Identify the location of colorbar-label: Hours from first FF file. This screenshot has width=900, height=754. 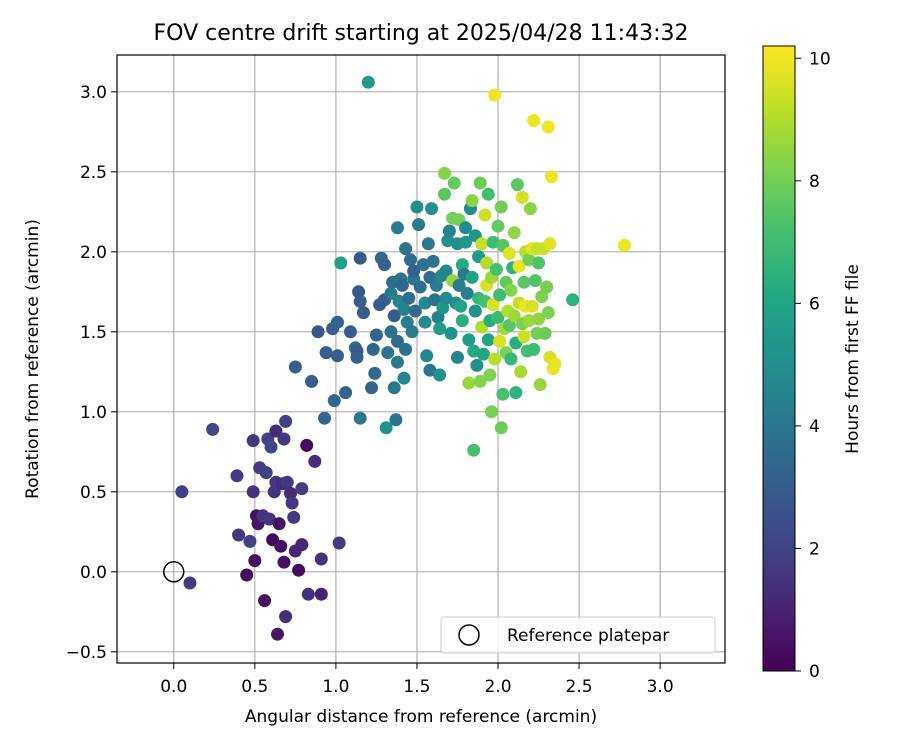
(853, 359).